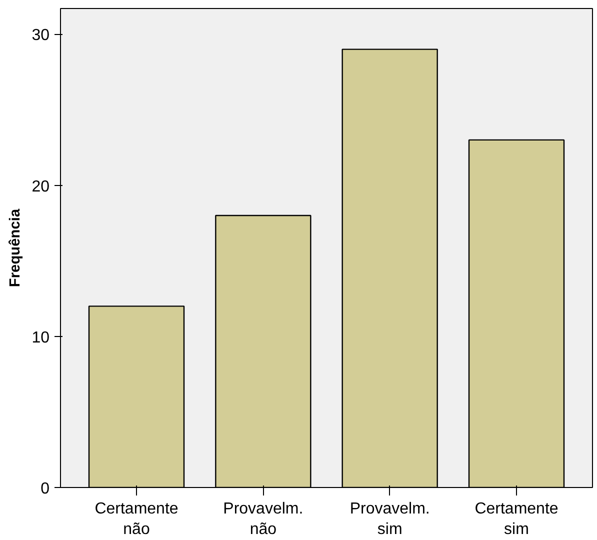 The image size is (597, 540). What do you see at coordinates (41, 187) in the screenshot?
I see `y-tick-label: 20` at bounding box center [41, 187].